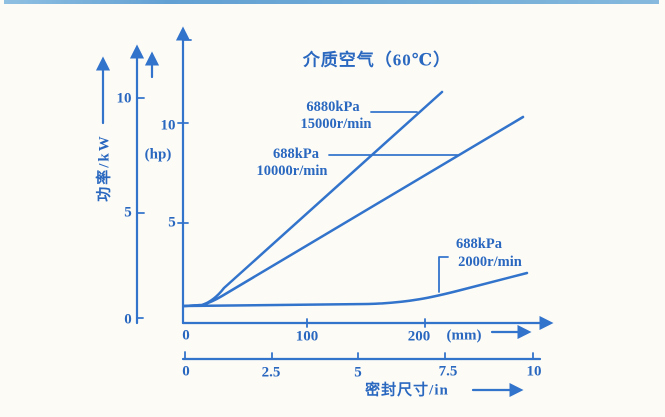  What do you see at coordinates (534, 371) in the screenshot?
I see `in-tick-label-10: 10` at bounding box center [534, 371].